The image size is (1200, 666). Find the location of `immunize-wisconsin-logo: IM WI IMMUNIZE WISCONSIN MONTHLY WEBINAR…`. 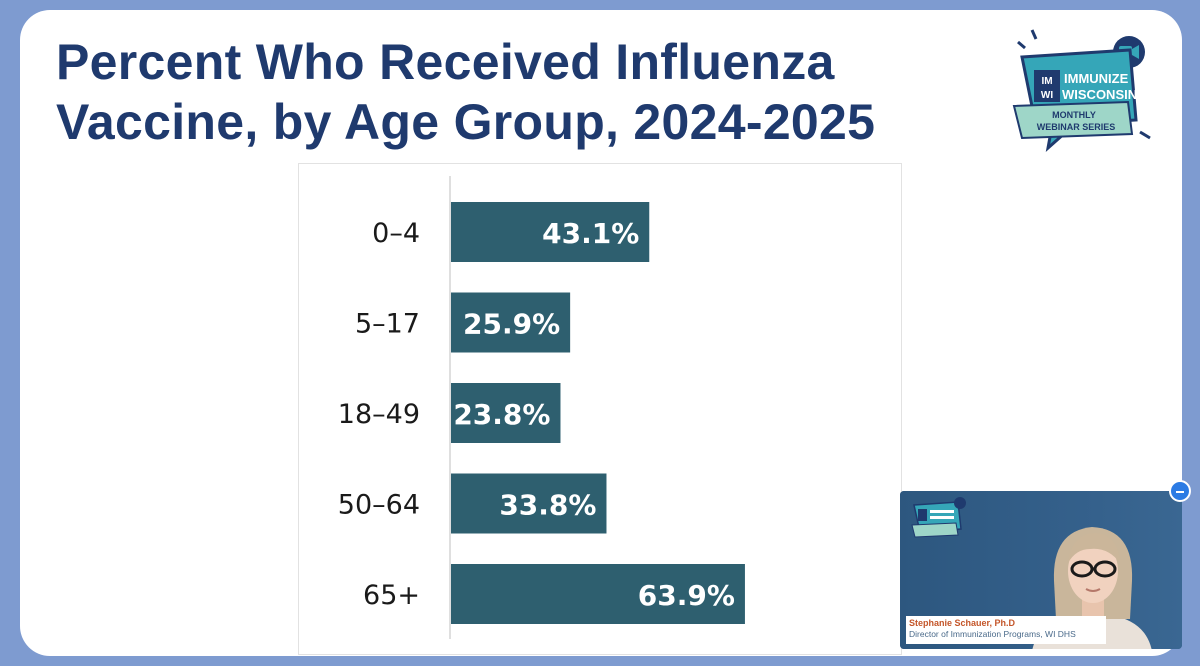

immunize-wisconsin-logo: IM WI IMMUNIZE WISCONSIN MONTHLY WEBINAR… is located at coordinates (1081, 90).